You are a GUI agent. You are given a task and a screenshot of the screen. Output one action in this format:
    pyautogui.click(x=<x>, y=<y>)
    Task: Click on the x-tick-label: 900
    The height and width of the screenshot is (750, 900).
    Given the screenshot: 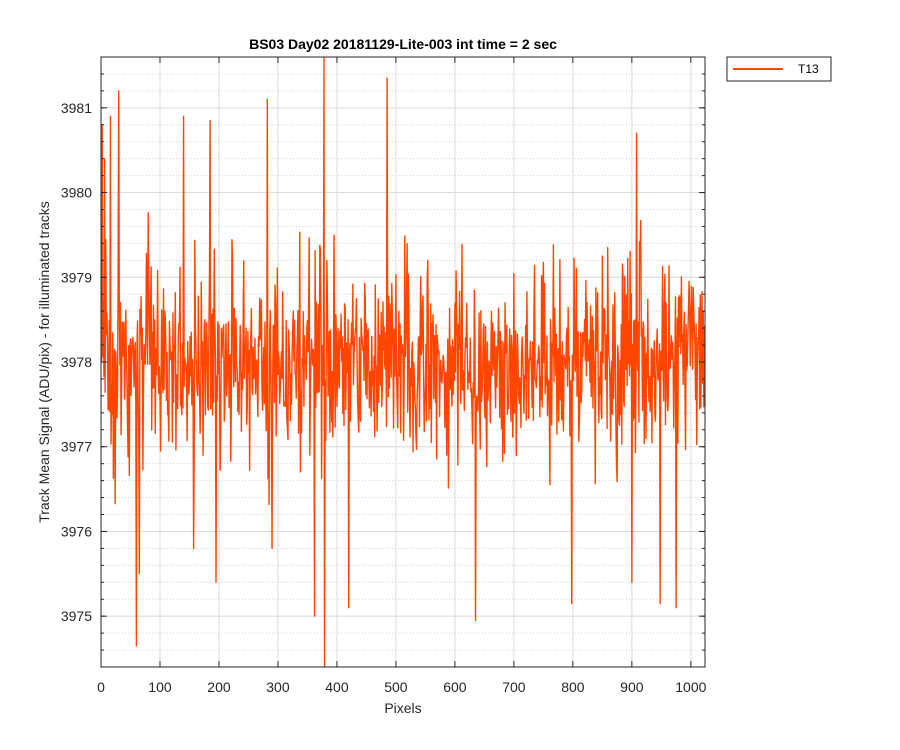 What is the action you would take?
    pyautogui.click(x=632, y=687)
    